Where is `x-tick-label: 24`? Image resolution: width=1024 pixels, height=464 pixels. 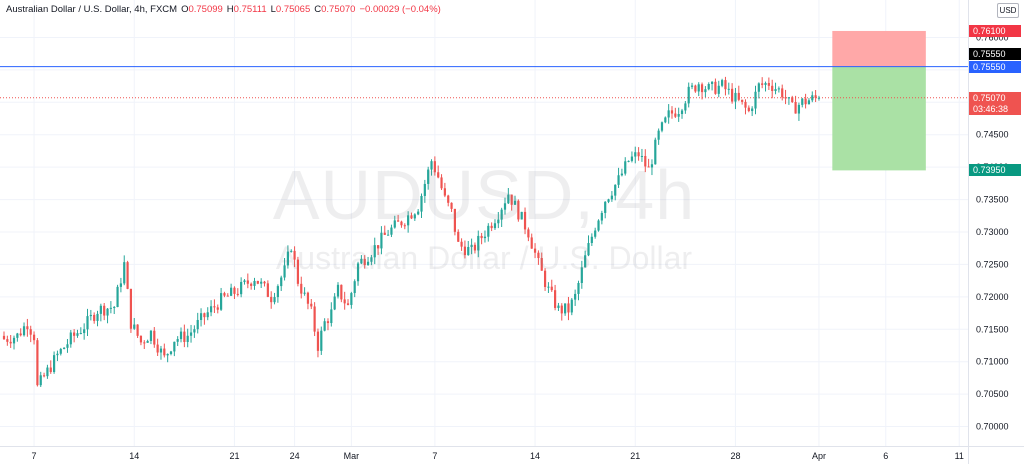 x-tick-label: 24 is located at coordinates (295, 456).